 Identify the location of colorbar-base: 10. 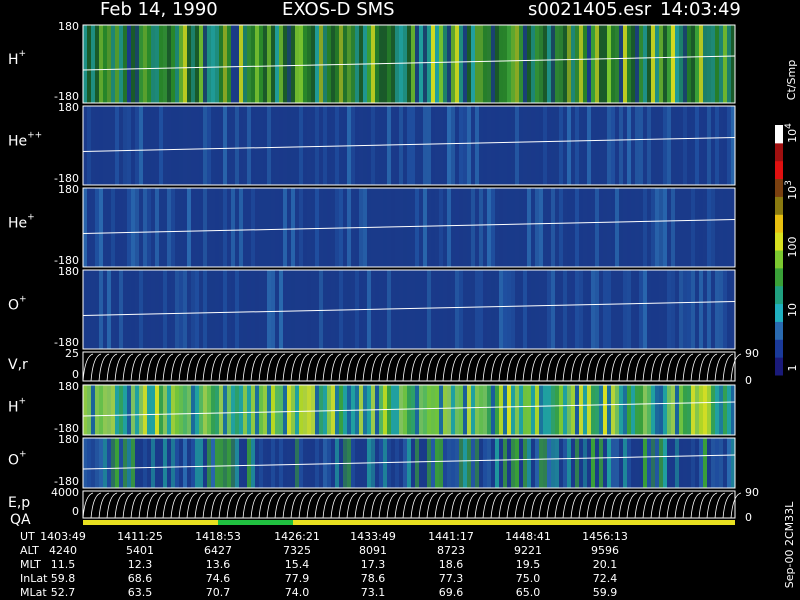
(792, 193).